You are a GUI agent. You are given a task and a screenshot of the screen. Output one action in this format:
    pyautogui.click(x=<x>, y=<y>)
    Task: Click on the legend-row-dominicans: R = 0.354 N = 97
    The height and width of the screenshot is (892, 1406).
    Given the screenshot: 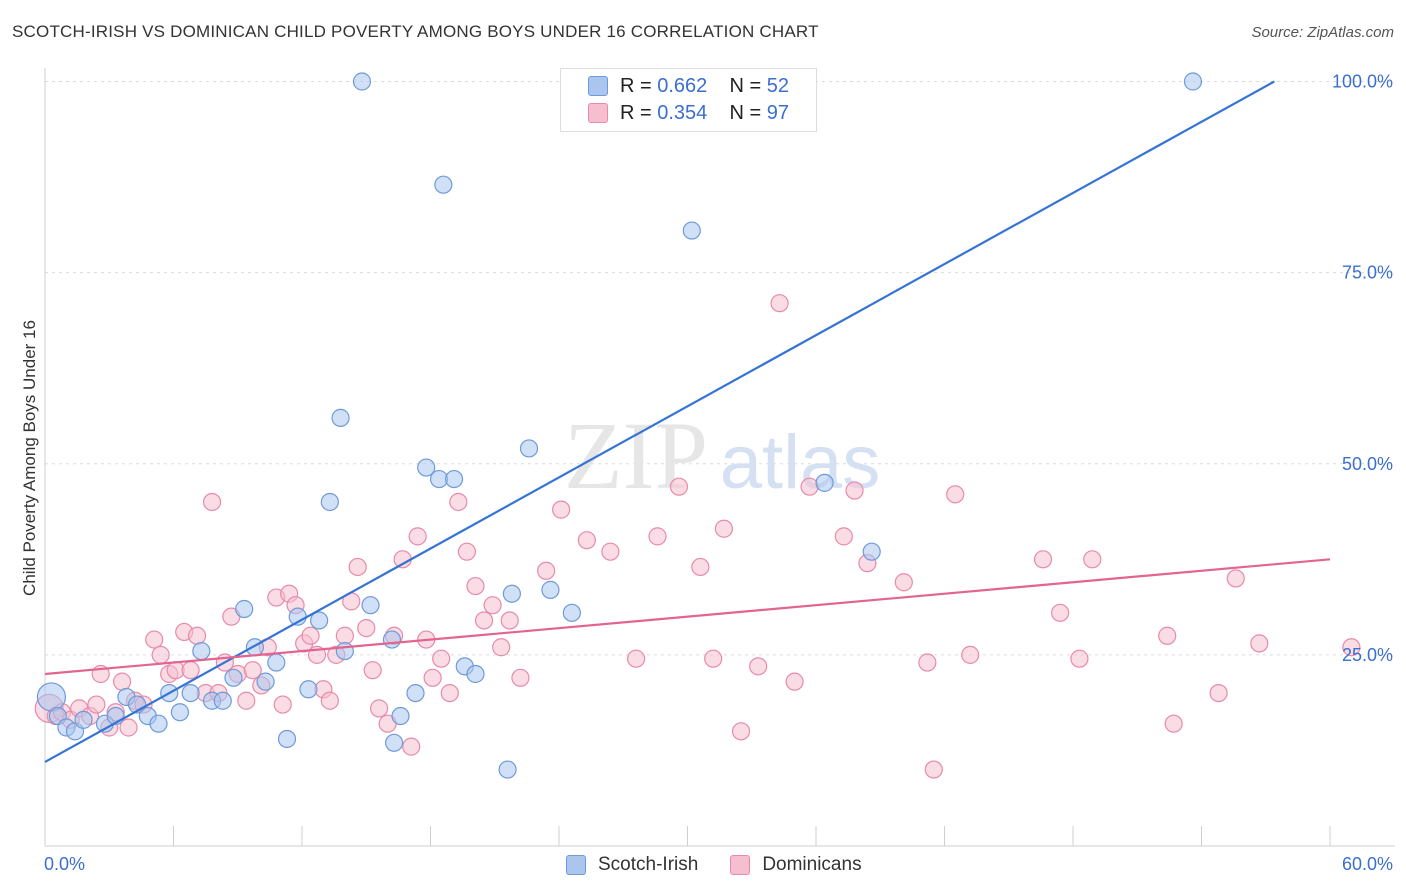 What is the action you would take?
    pyautogui.click(x=688, y=113)
    